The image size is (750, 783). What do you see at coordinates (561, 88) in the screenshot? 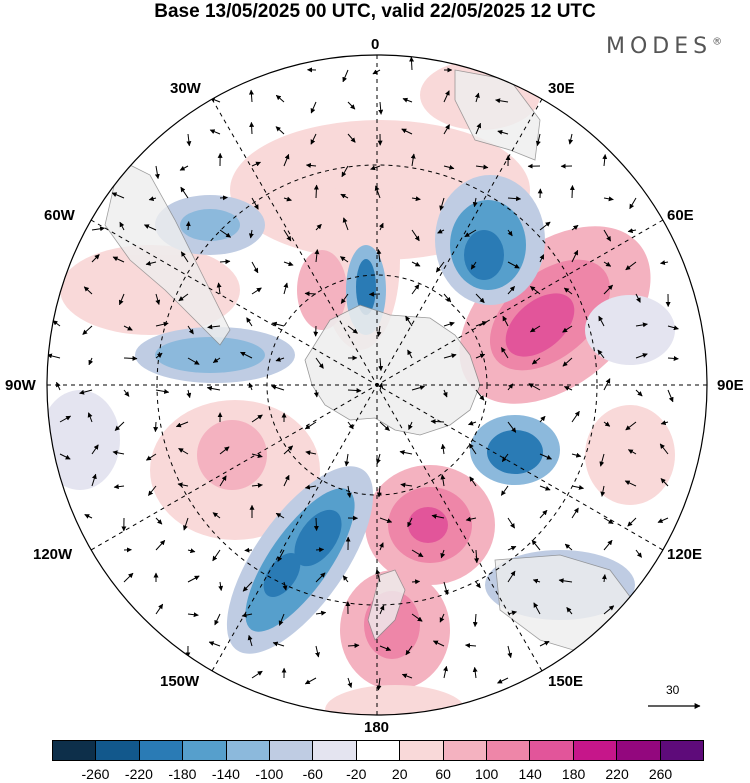
I see `longitude-label-30e: 30E` at bounding box center [561, 88].